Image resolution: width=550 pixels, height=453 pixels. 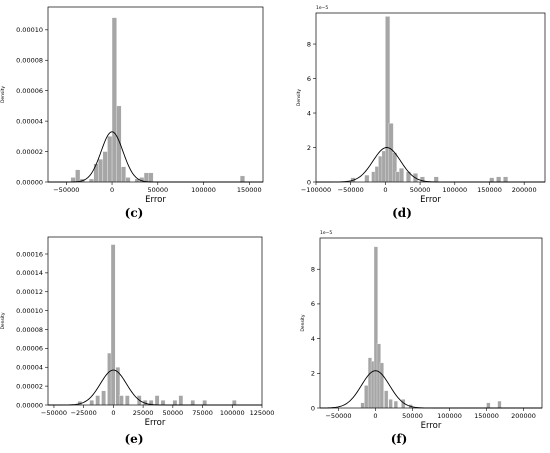 I want to click on x-tick-label-c-1: 0, so click(x=112, y=190).